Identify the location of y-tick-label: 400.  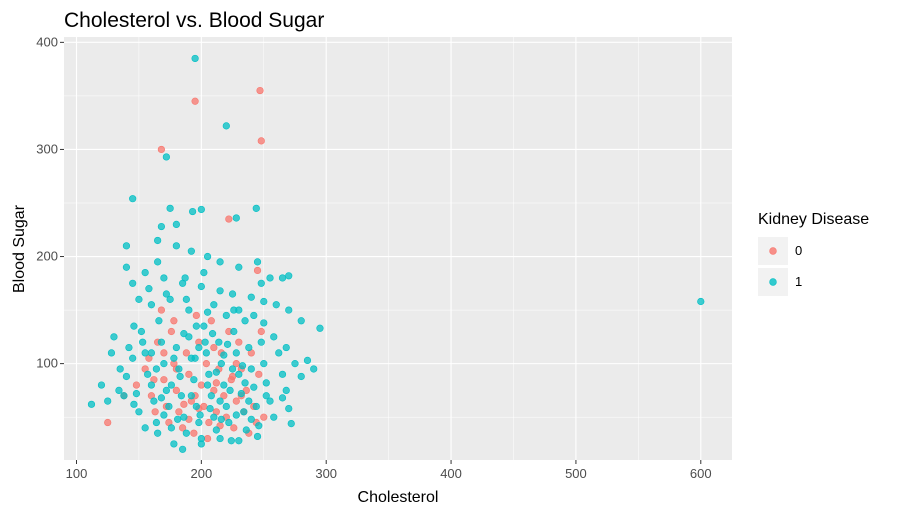
(47, 41).